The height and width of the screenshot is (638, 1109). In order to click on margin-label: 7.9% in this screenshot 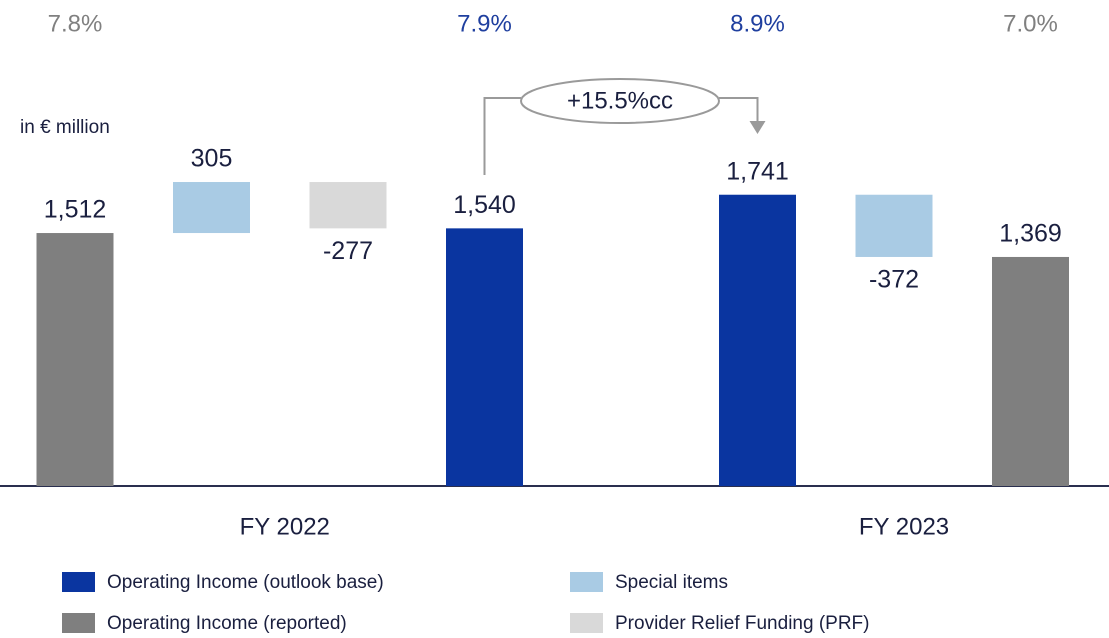, I will do `click(484, 23)`.